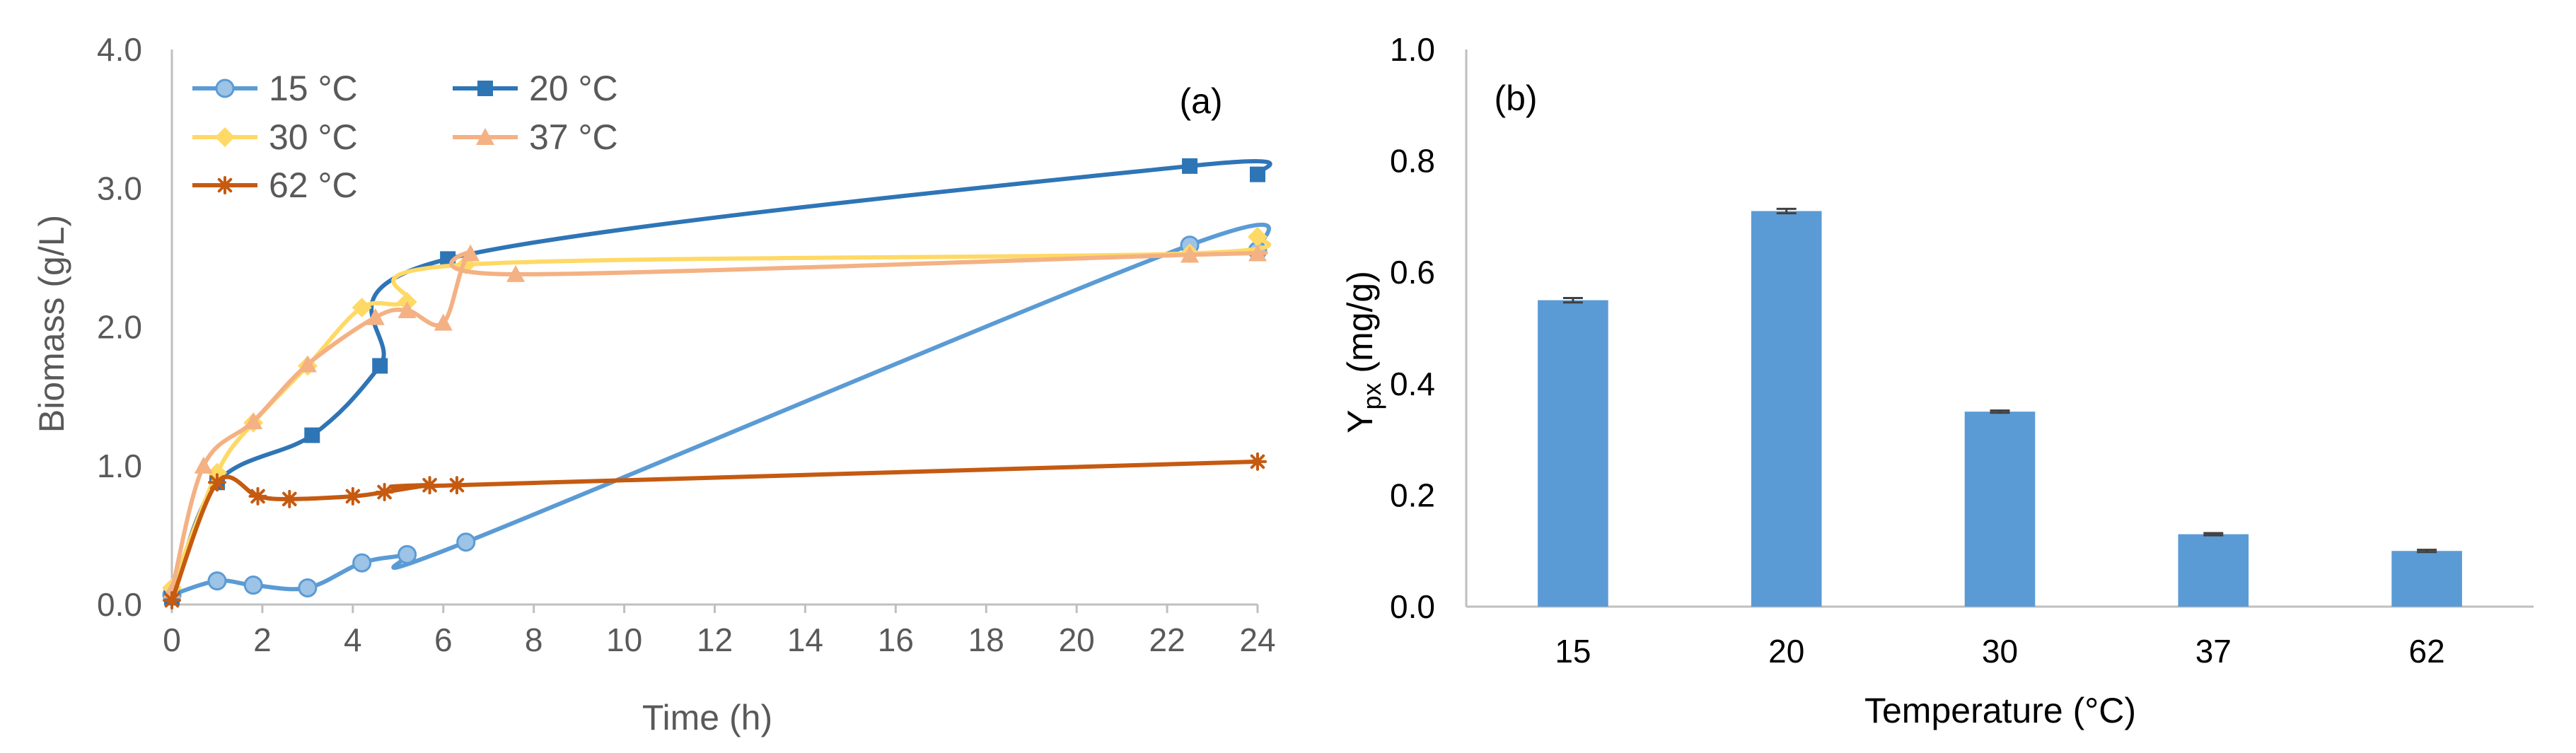 The height and width of the screenshot is (753, 2576). Describe the element at coordinates (1360, 421) in the screenshot. I see `chart-b-y-axis-label-main: Y` at that location.